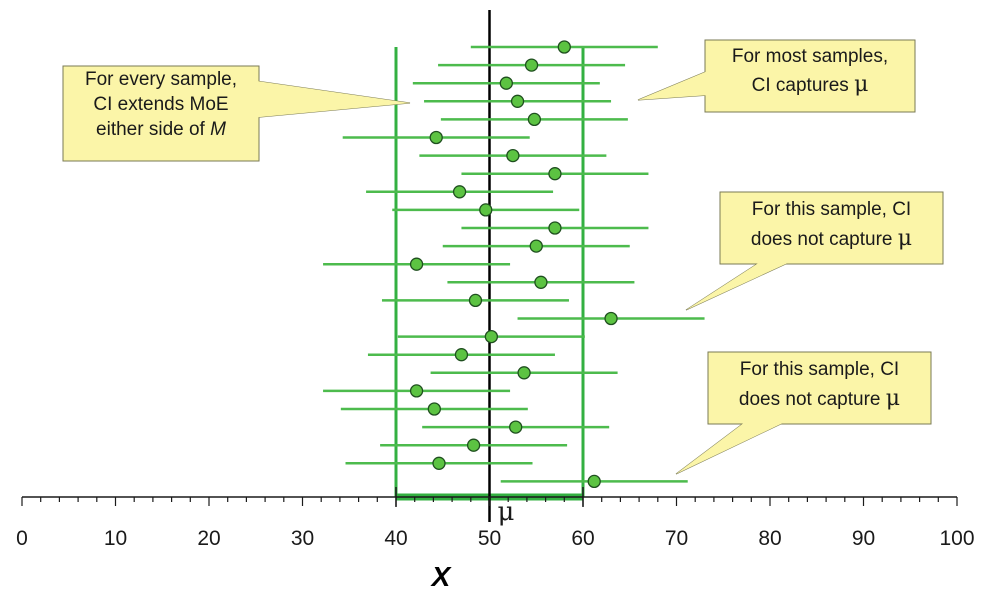 Image resolution: width=986 pixels, height=593 pixels. I want to click on callout-line: either side of M, so click(161, 129).